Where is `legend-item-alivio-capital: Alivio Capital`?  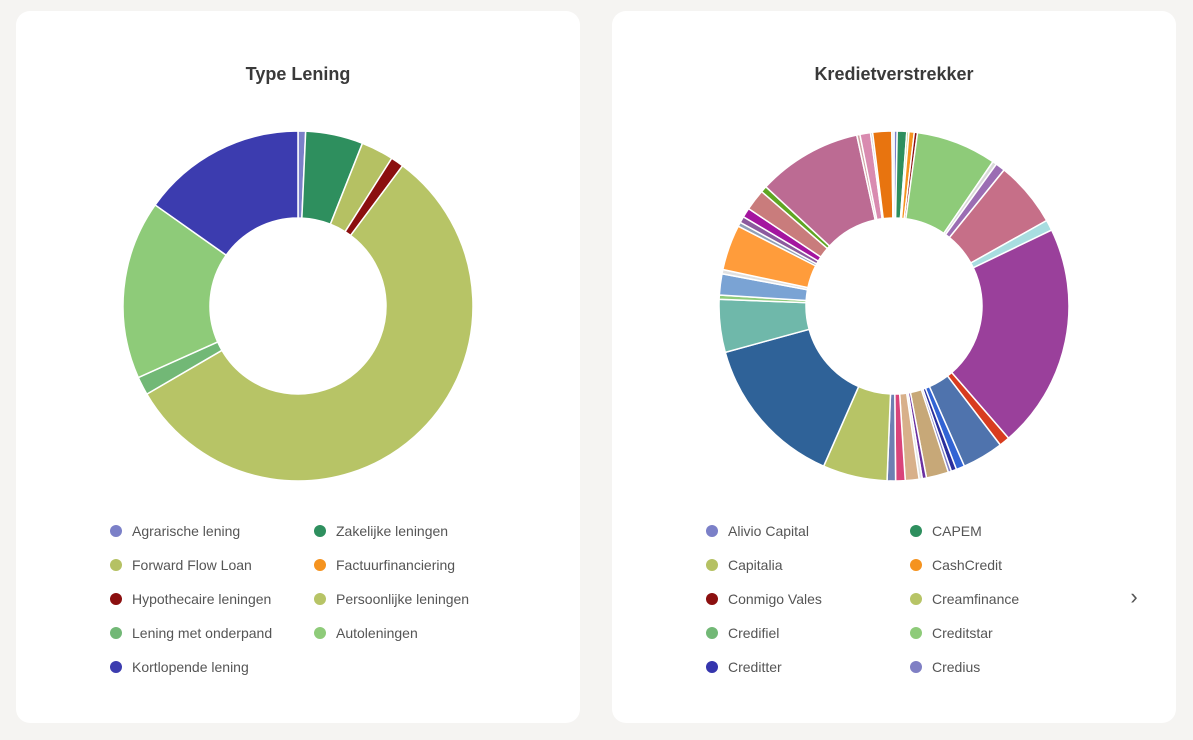
legend-item-alivio-capital: Alivio Capital is located at coordinates (757, 531).